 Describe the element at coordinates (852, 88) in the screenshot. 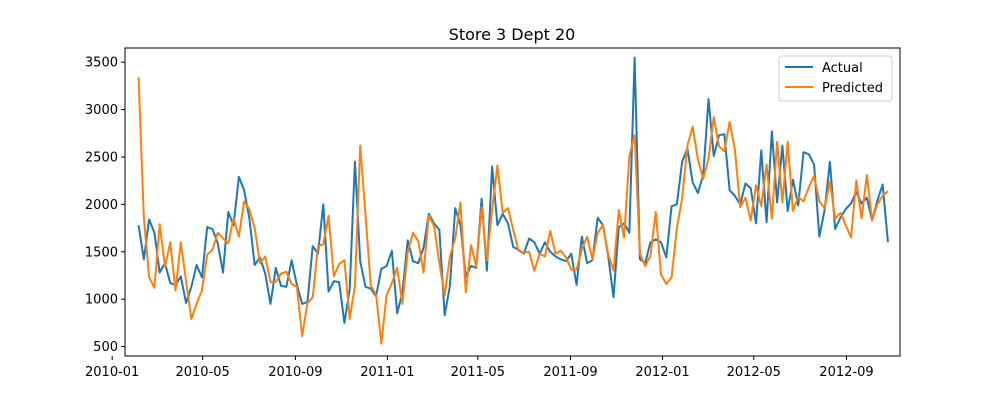

I see `legend-label-predicted: Predicted` at that location.